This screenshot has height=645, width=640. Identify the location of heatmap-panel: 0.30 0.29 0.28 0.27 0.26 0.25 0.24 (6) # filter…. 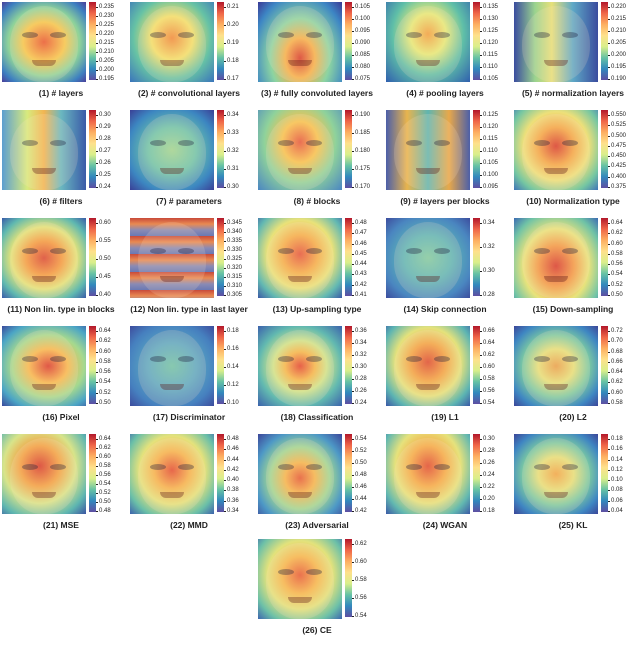
(64, 162).